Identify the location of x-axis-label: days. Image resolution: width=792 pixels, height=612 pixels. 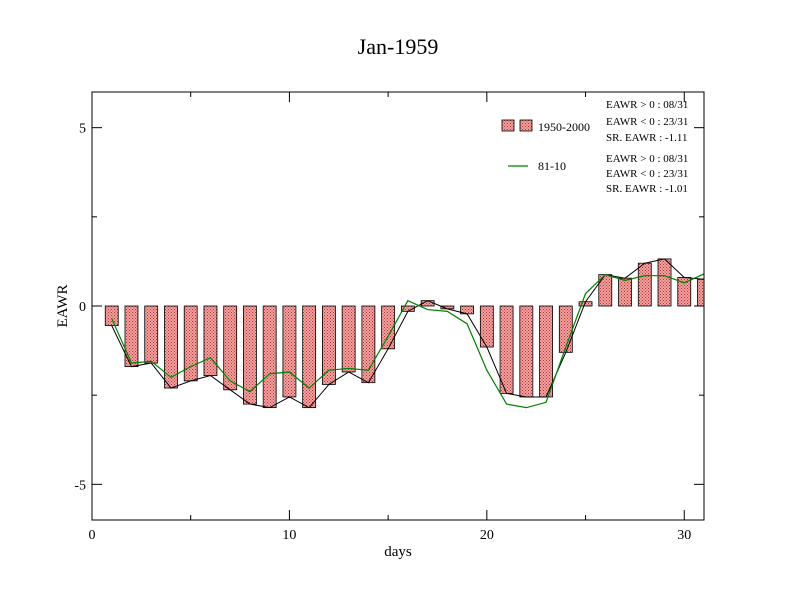
(398, 552).